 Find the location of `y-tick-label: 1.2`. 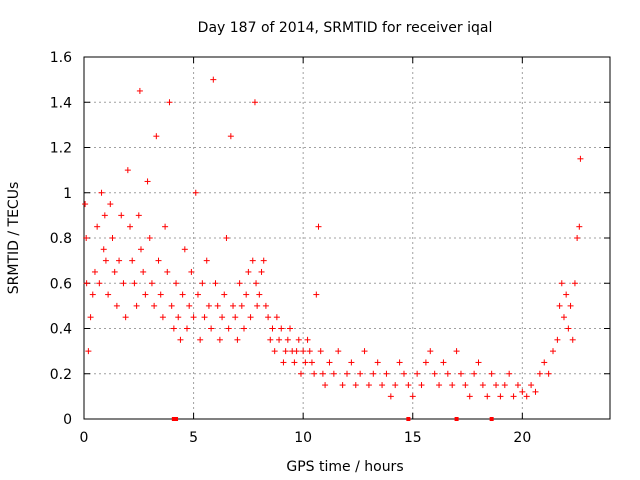

y-tick-label: 1.2 is located at coordinates (61, 149).